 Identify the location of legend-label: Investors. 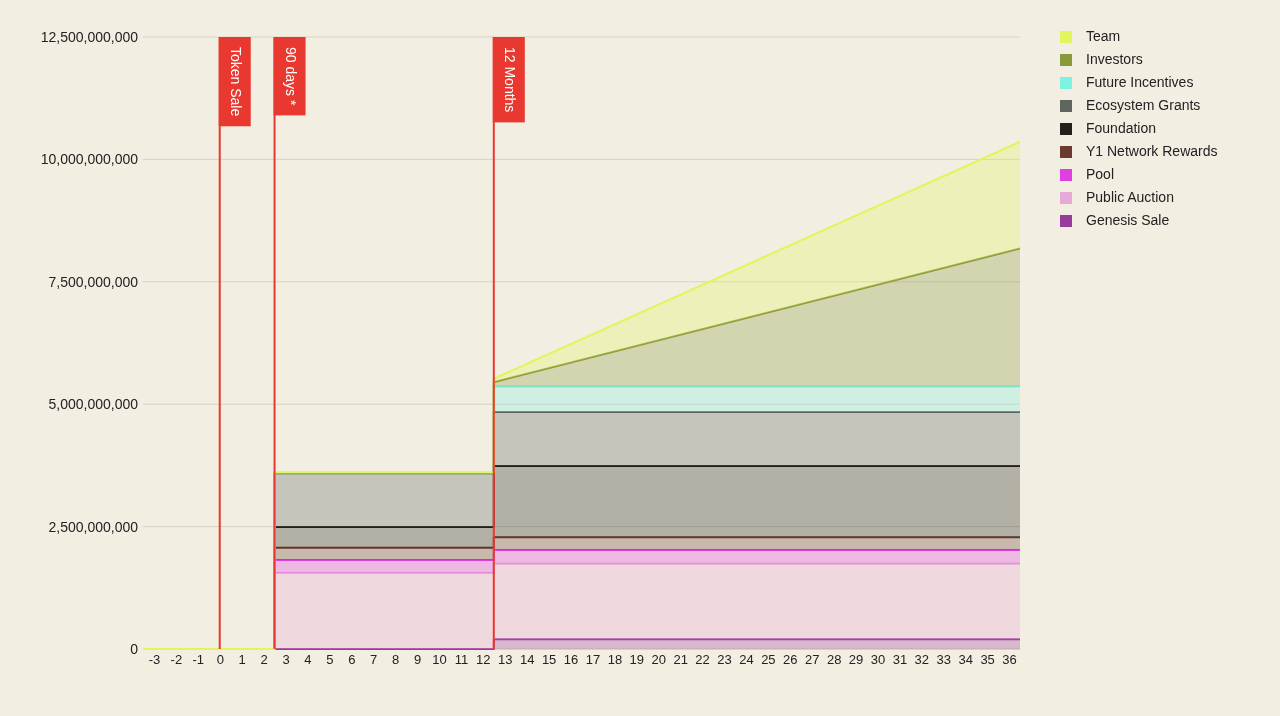
(1114, 58).